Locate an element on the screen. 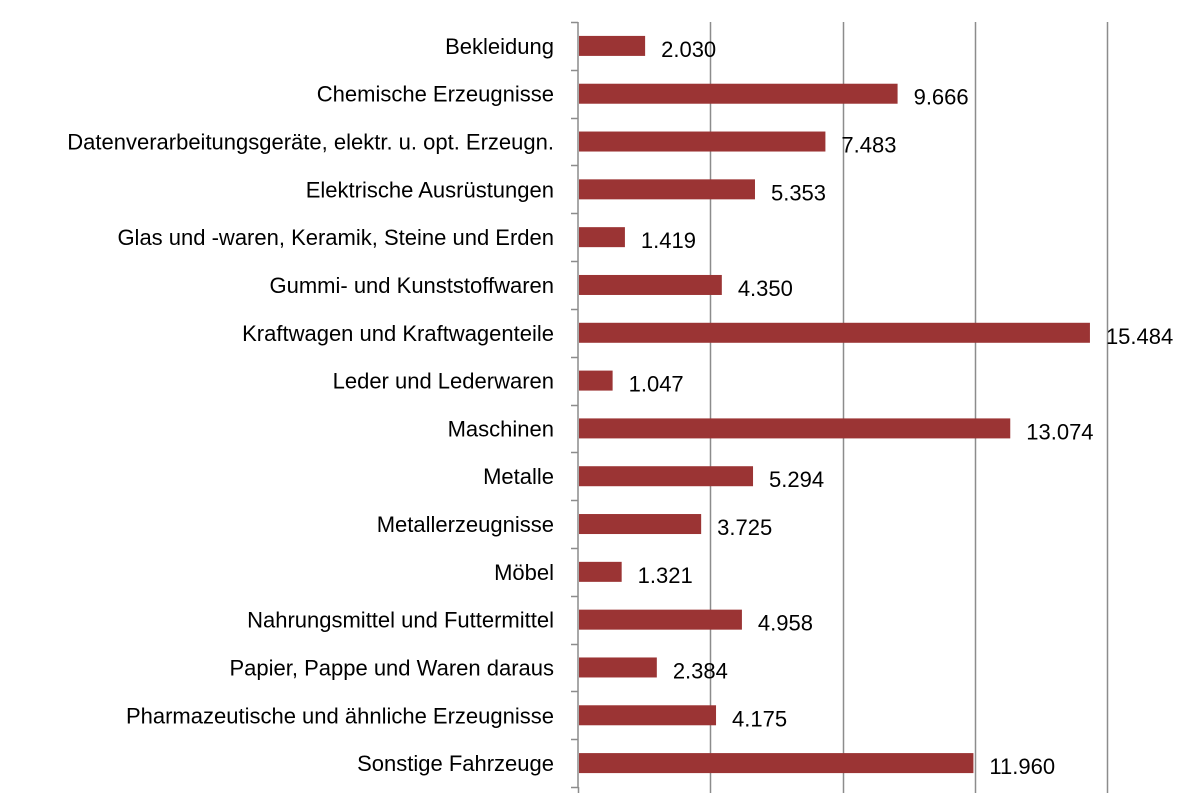 Image resolution: width=1189 pixels, height=795 pixels. value-label-6: 15.484 is located at coordinates (1139, 336).